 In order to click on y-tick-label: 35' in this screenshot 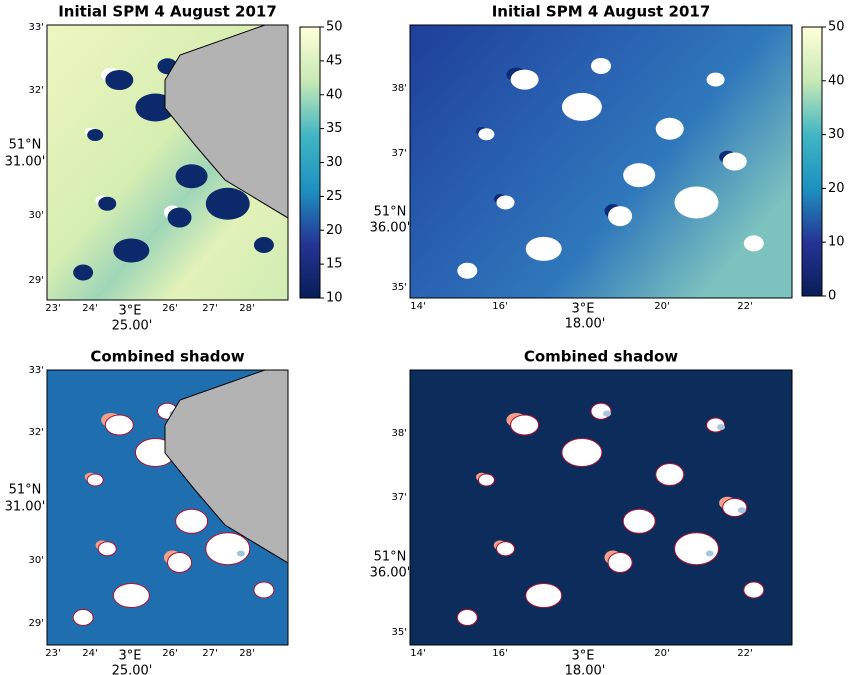, I will do `click(399, 287)`.